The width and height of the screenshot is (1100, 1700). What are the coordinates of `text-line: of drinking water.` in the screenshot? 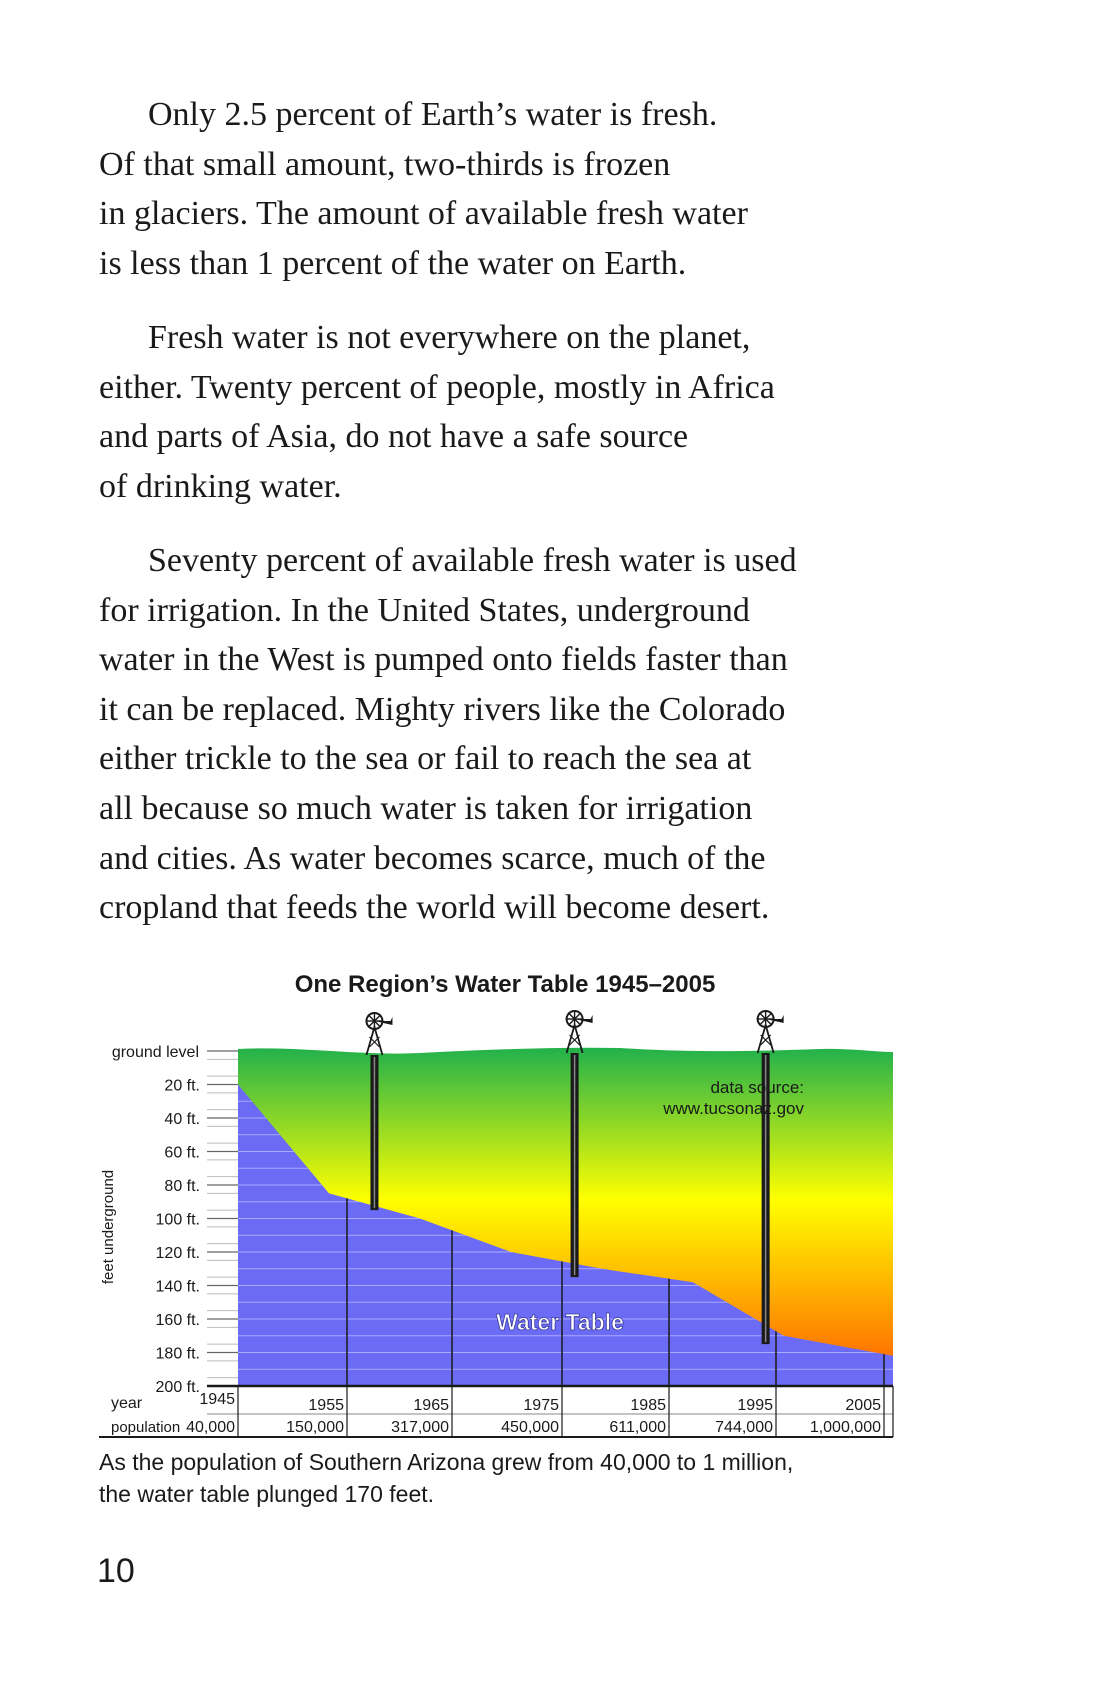 It's located at (220, 486).